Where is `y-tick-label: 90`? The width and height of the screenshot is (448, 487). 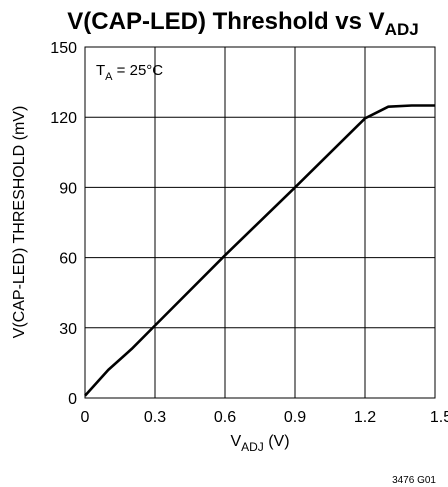
y-tick-label: 90 is located at coordinates (68, 188).